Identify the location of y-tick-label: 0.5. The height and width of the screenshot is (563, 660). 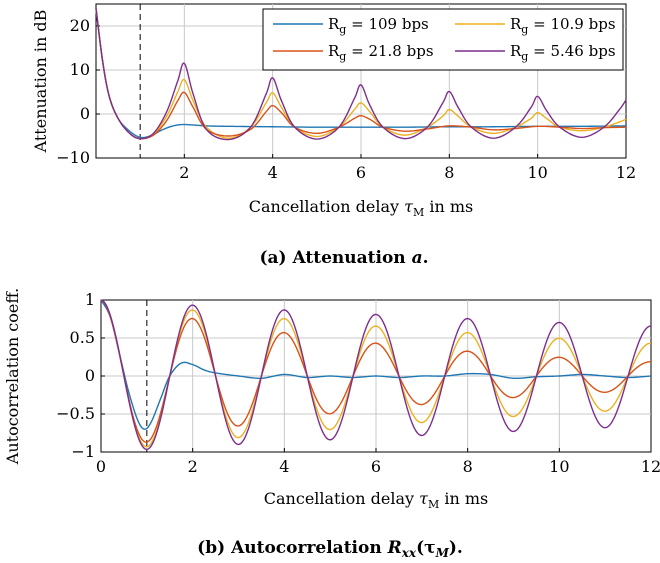
(82, 337).